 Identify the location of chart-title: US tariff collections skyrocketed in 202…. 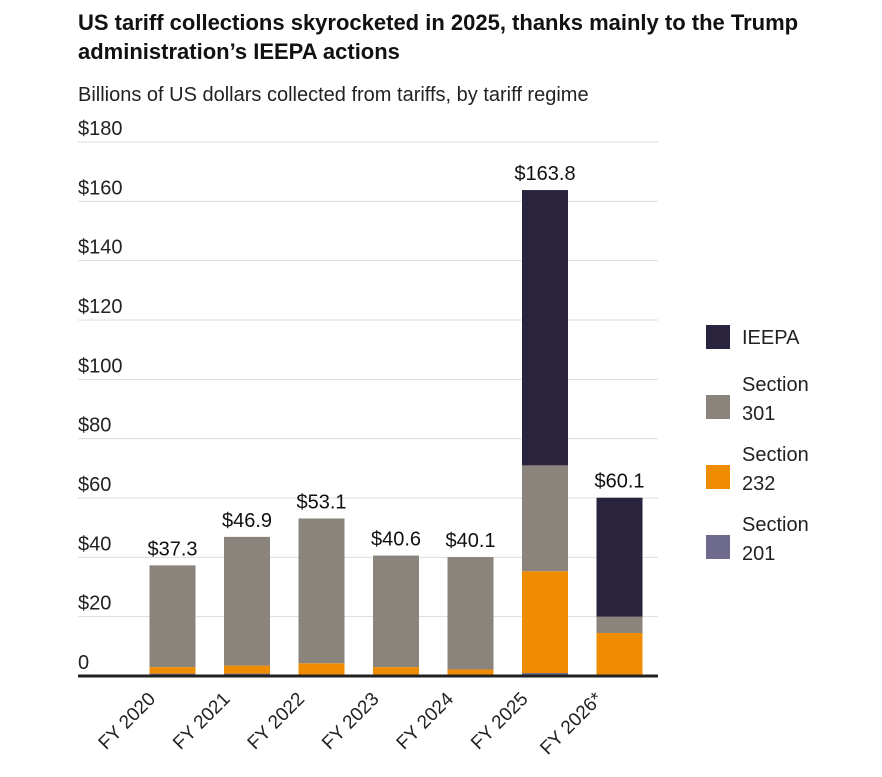
(438, 37).